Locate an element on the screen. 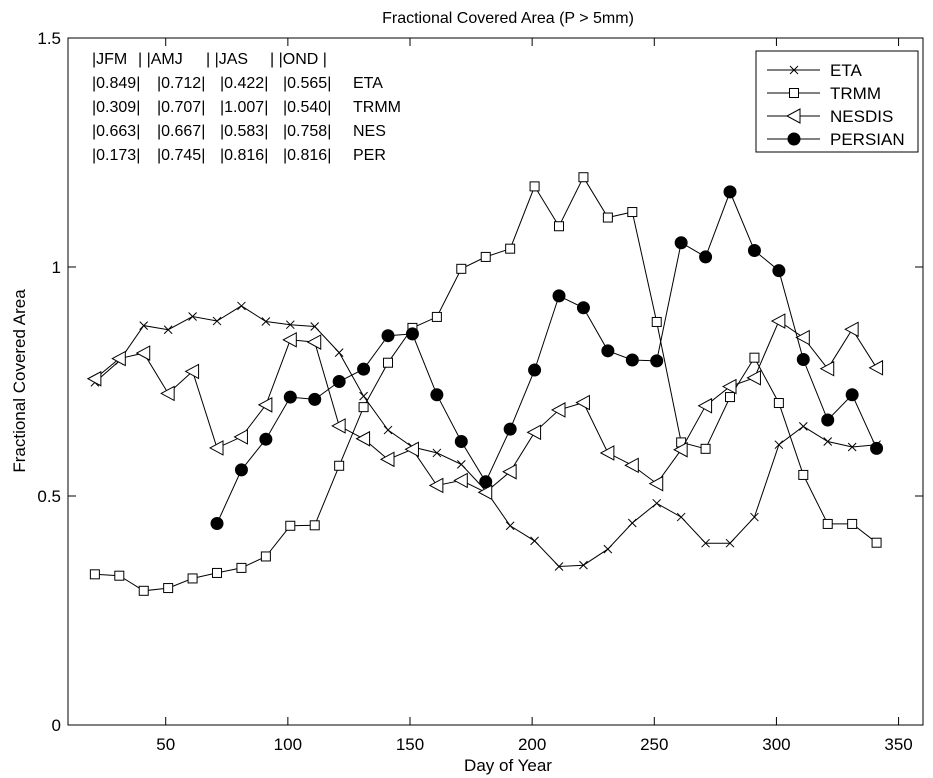  table-cell: |1.007| is located at coordinates (244, 107).